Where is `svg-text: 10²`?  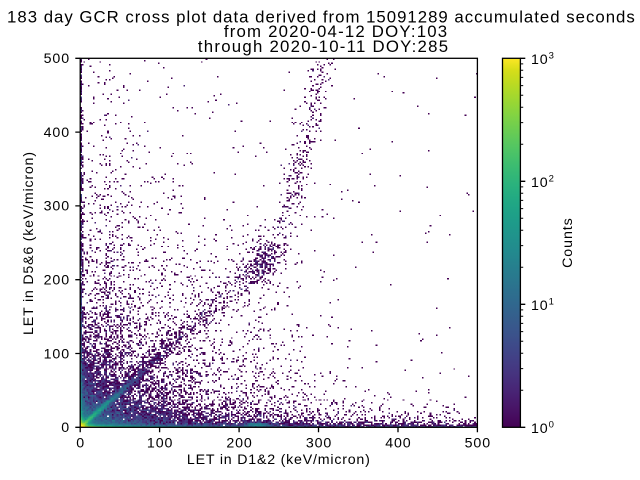 svg-text: 10² is located at coordinates (543, 182).